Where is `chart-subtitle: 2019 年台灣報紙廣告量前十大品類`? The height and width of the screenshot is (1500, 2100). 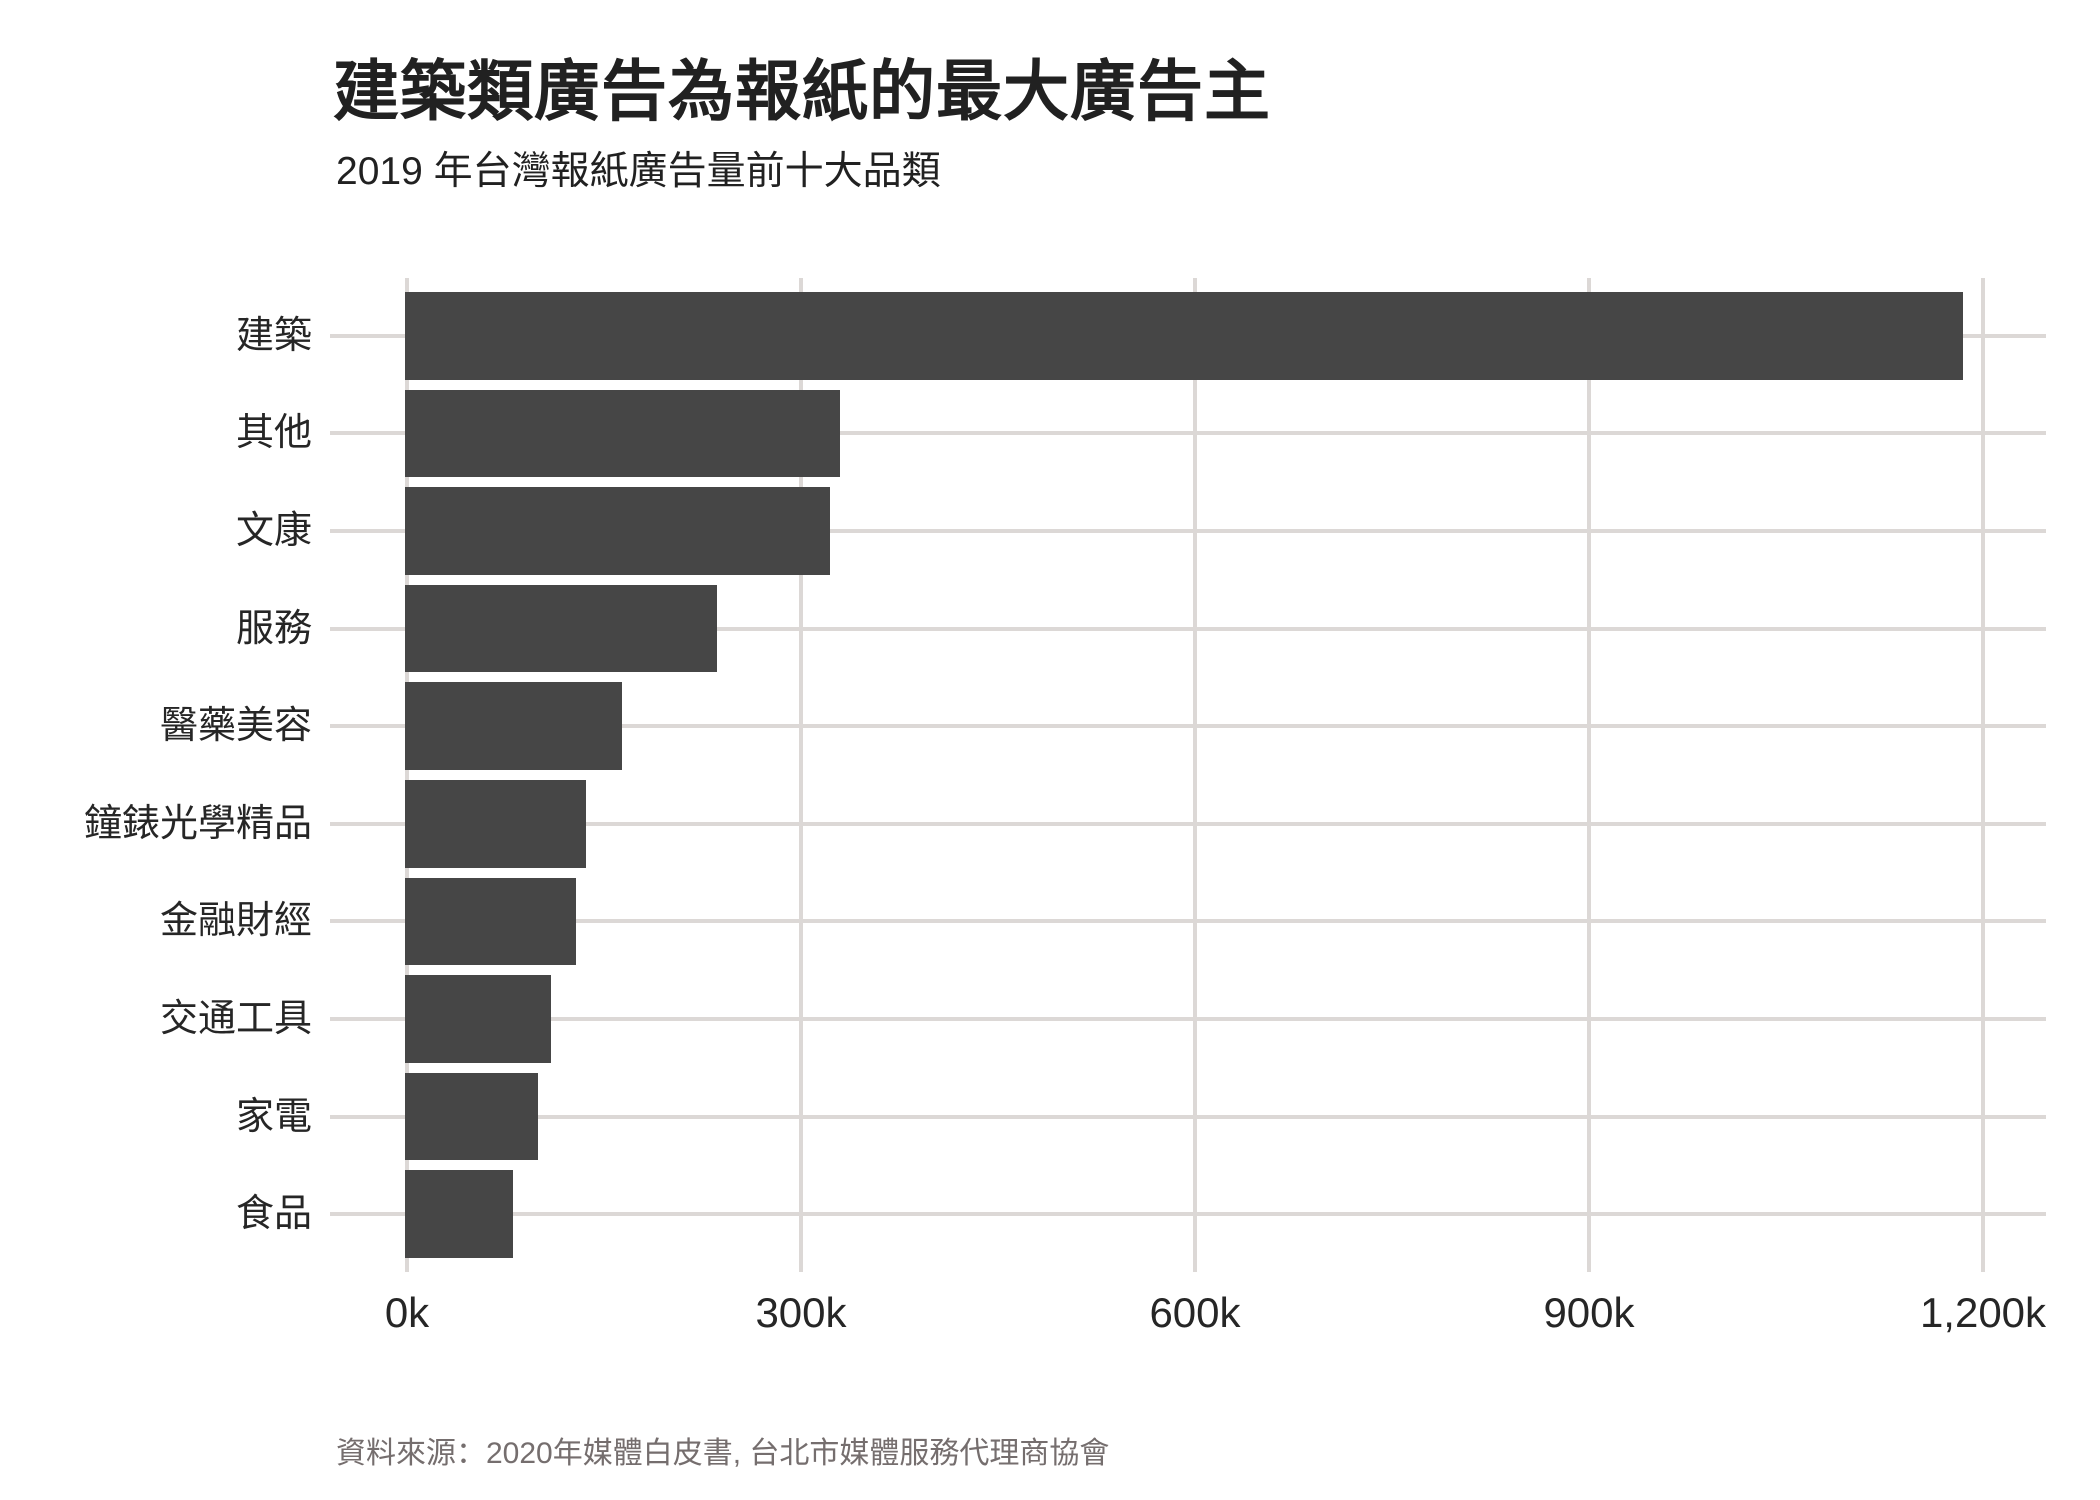
chart-subtitle: 2019 年台灣報紙廣告量前十大品類 is located at coordinates (638, 171).